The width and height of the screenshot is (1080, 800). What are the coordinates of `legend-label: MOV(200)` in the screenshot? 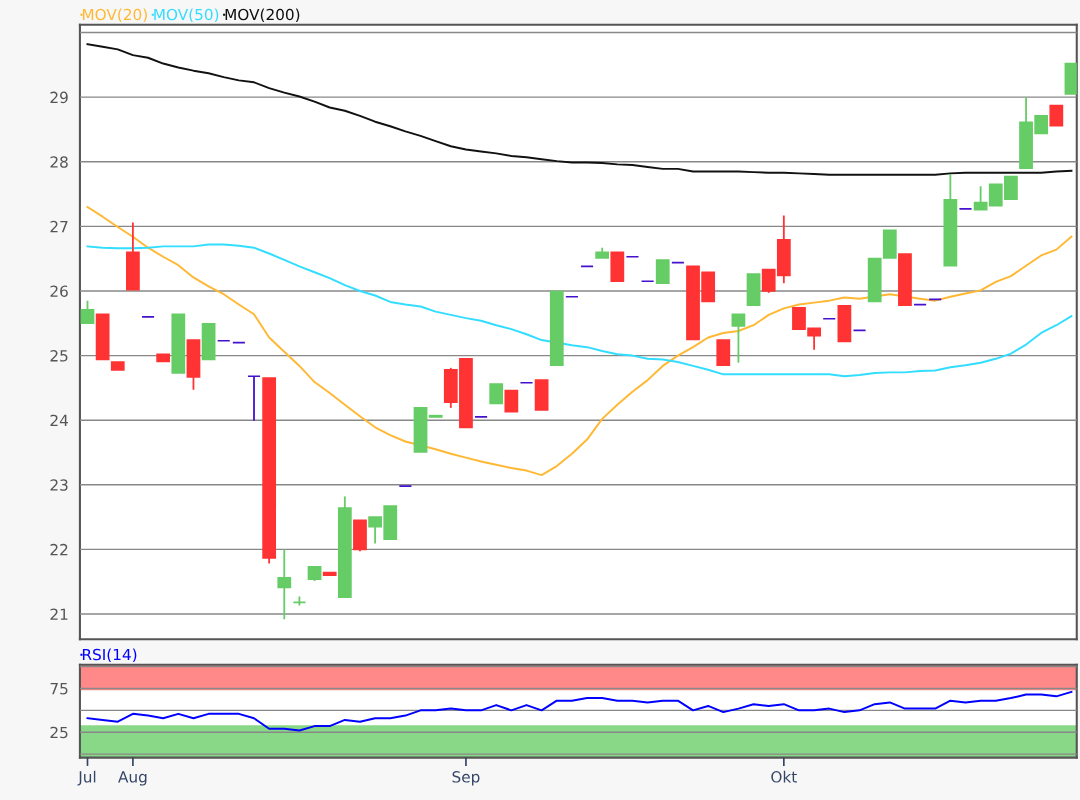 It's located at (262, 15).